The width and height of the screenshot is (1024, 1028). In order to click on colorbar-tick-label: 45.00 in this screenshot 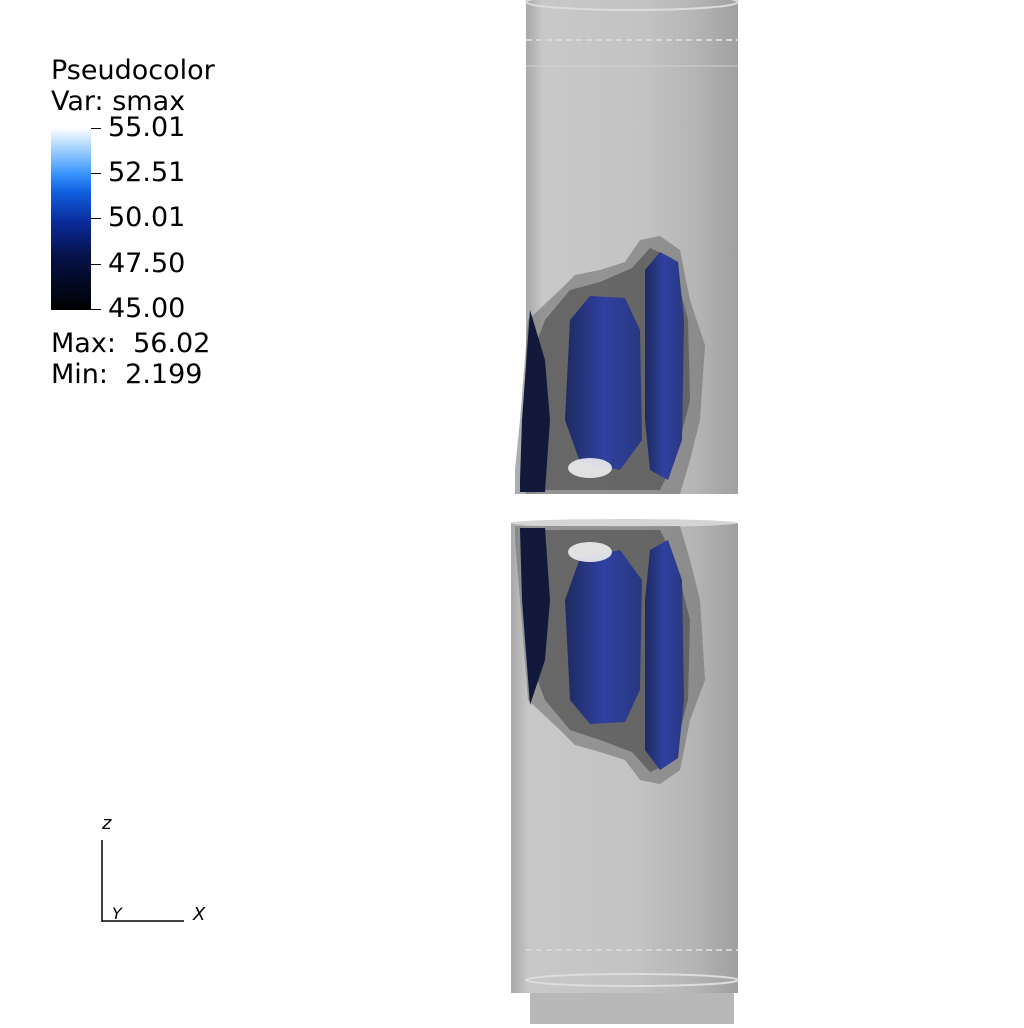, I will do `click(147, 308)`.